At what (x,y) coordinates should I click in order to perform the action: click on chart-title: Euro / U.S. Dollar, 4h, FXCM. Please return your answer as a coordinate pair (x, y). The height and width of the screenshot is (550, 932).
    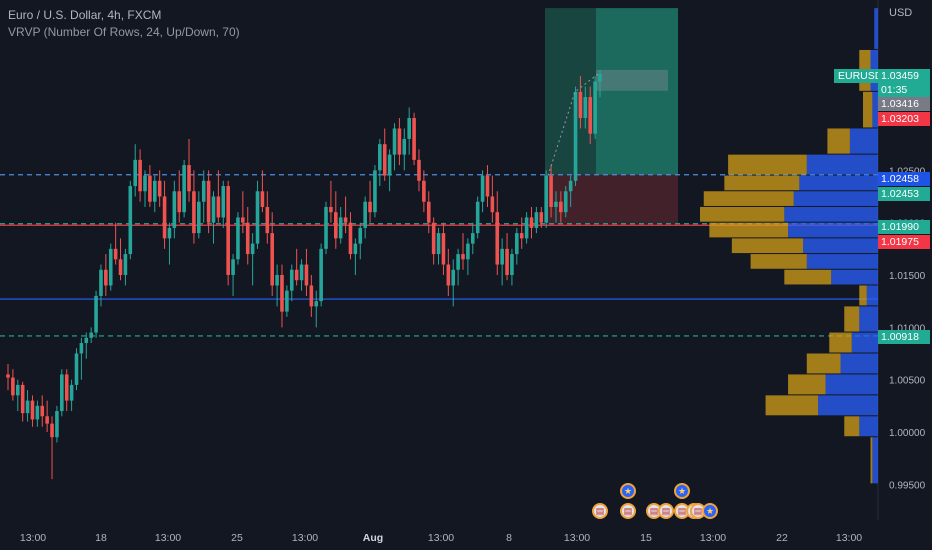
    Looking at the image, I should click on (85, 15).